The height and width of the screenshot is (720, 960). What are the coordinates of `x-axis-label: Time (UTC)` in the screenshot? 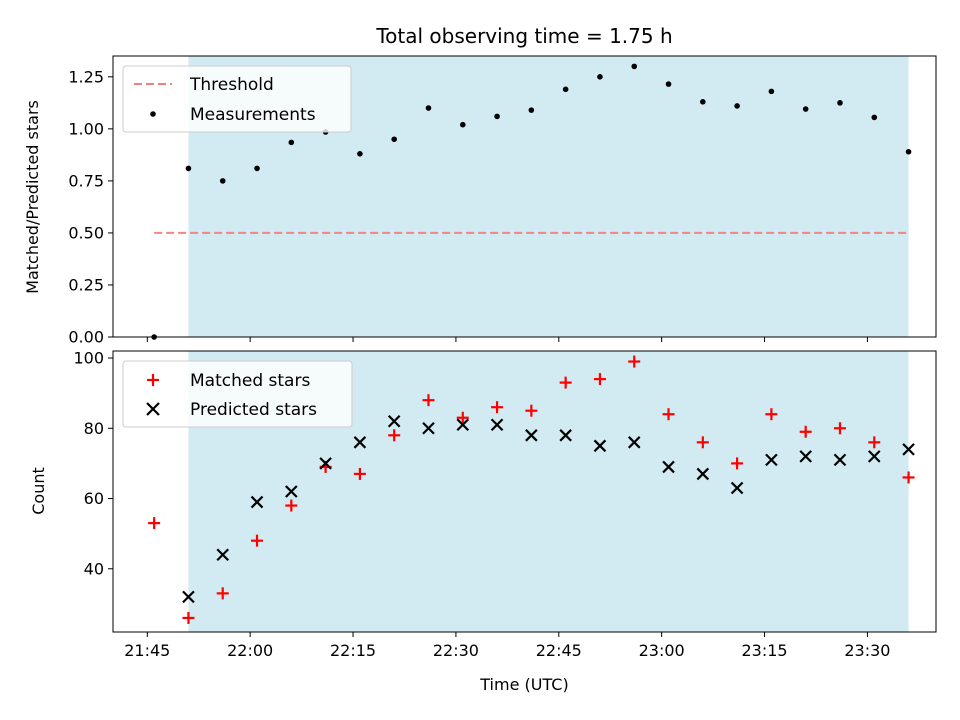 It's located at (523, 684).